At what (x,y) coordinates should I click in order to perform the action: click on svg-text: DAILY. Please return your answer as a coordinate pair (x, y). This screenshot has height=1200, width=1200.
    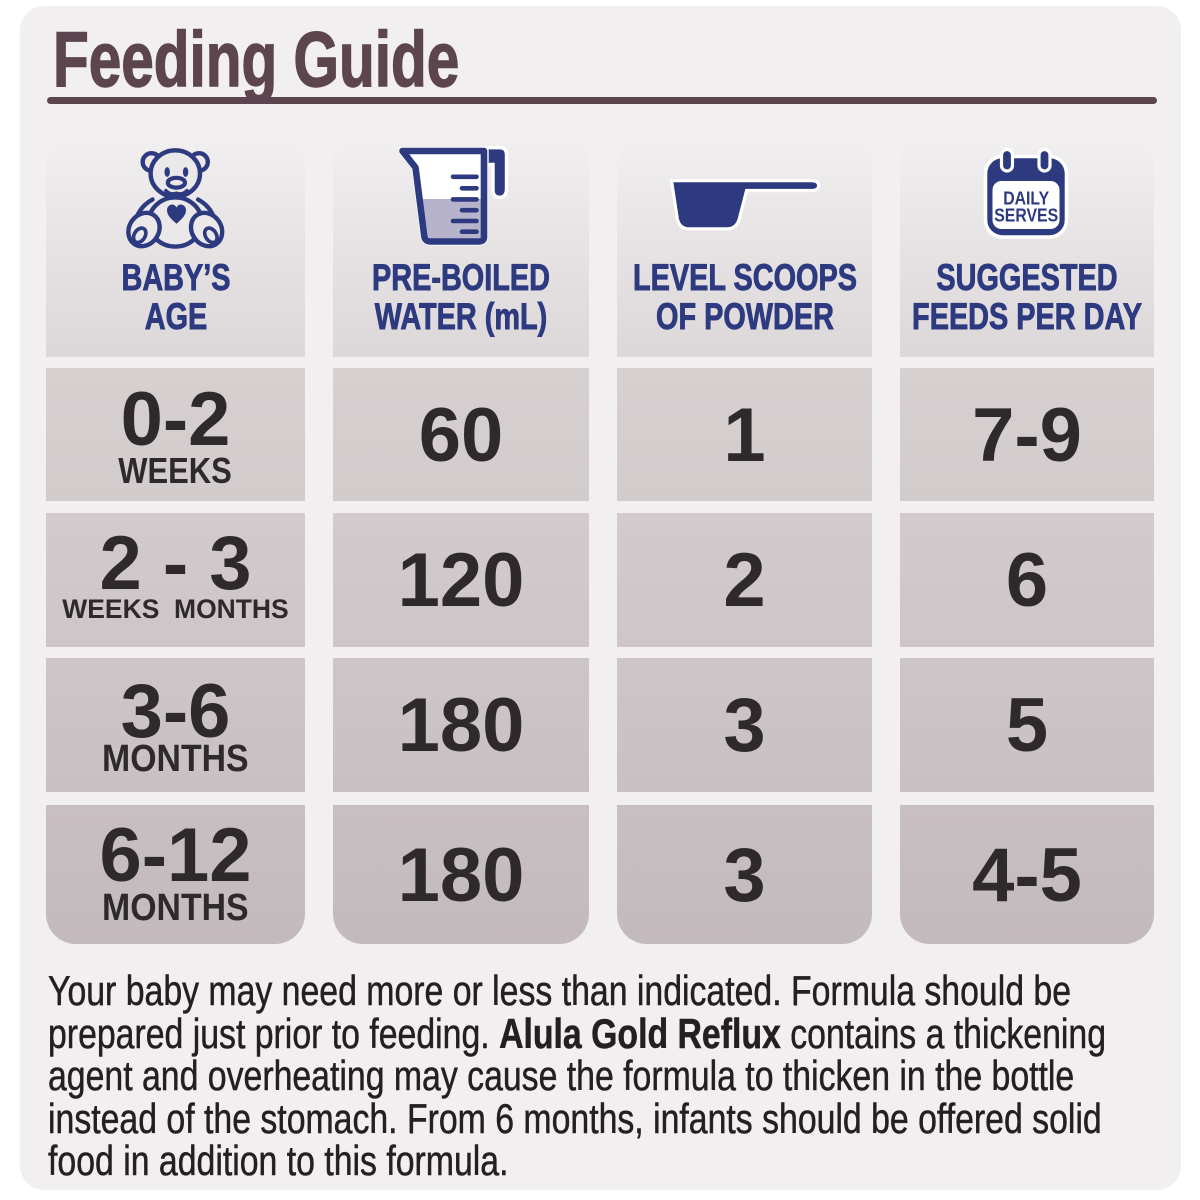
    Looking at the image, I should click on (1026, 199).